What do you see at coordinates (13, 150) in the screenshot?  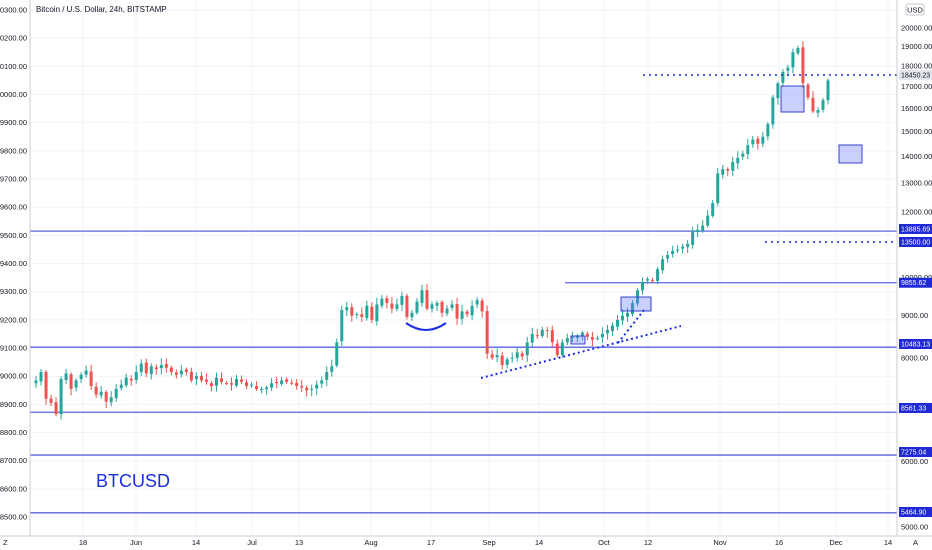 I see `left-tick-label: 9800.00` at bounding box center [13, 150].